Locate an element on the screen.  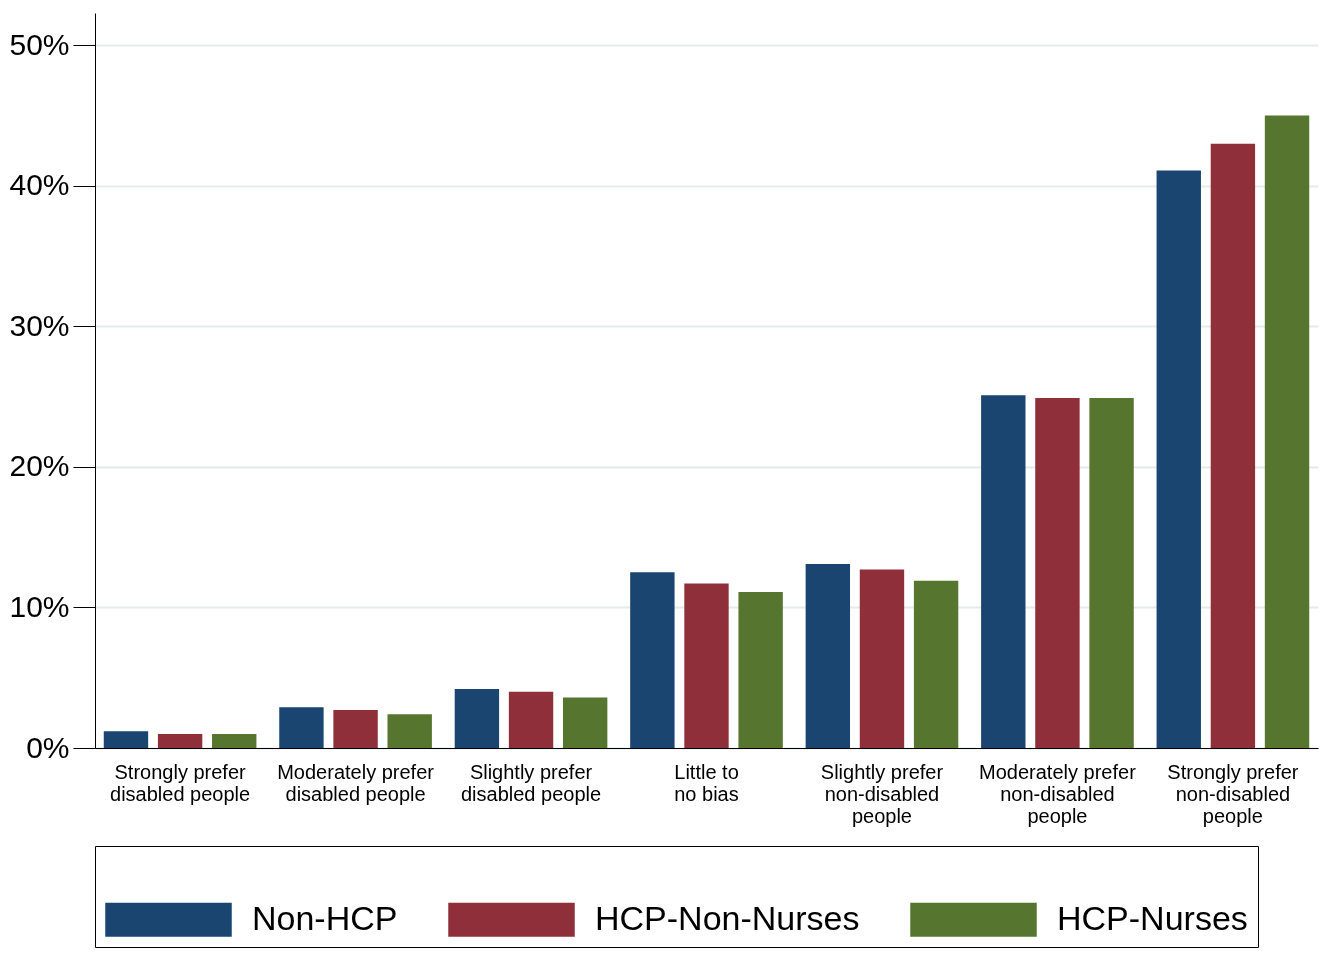
x-tick-label: Strongly prefer disabled people is located at coordinates (180, 782).